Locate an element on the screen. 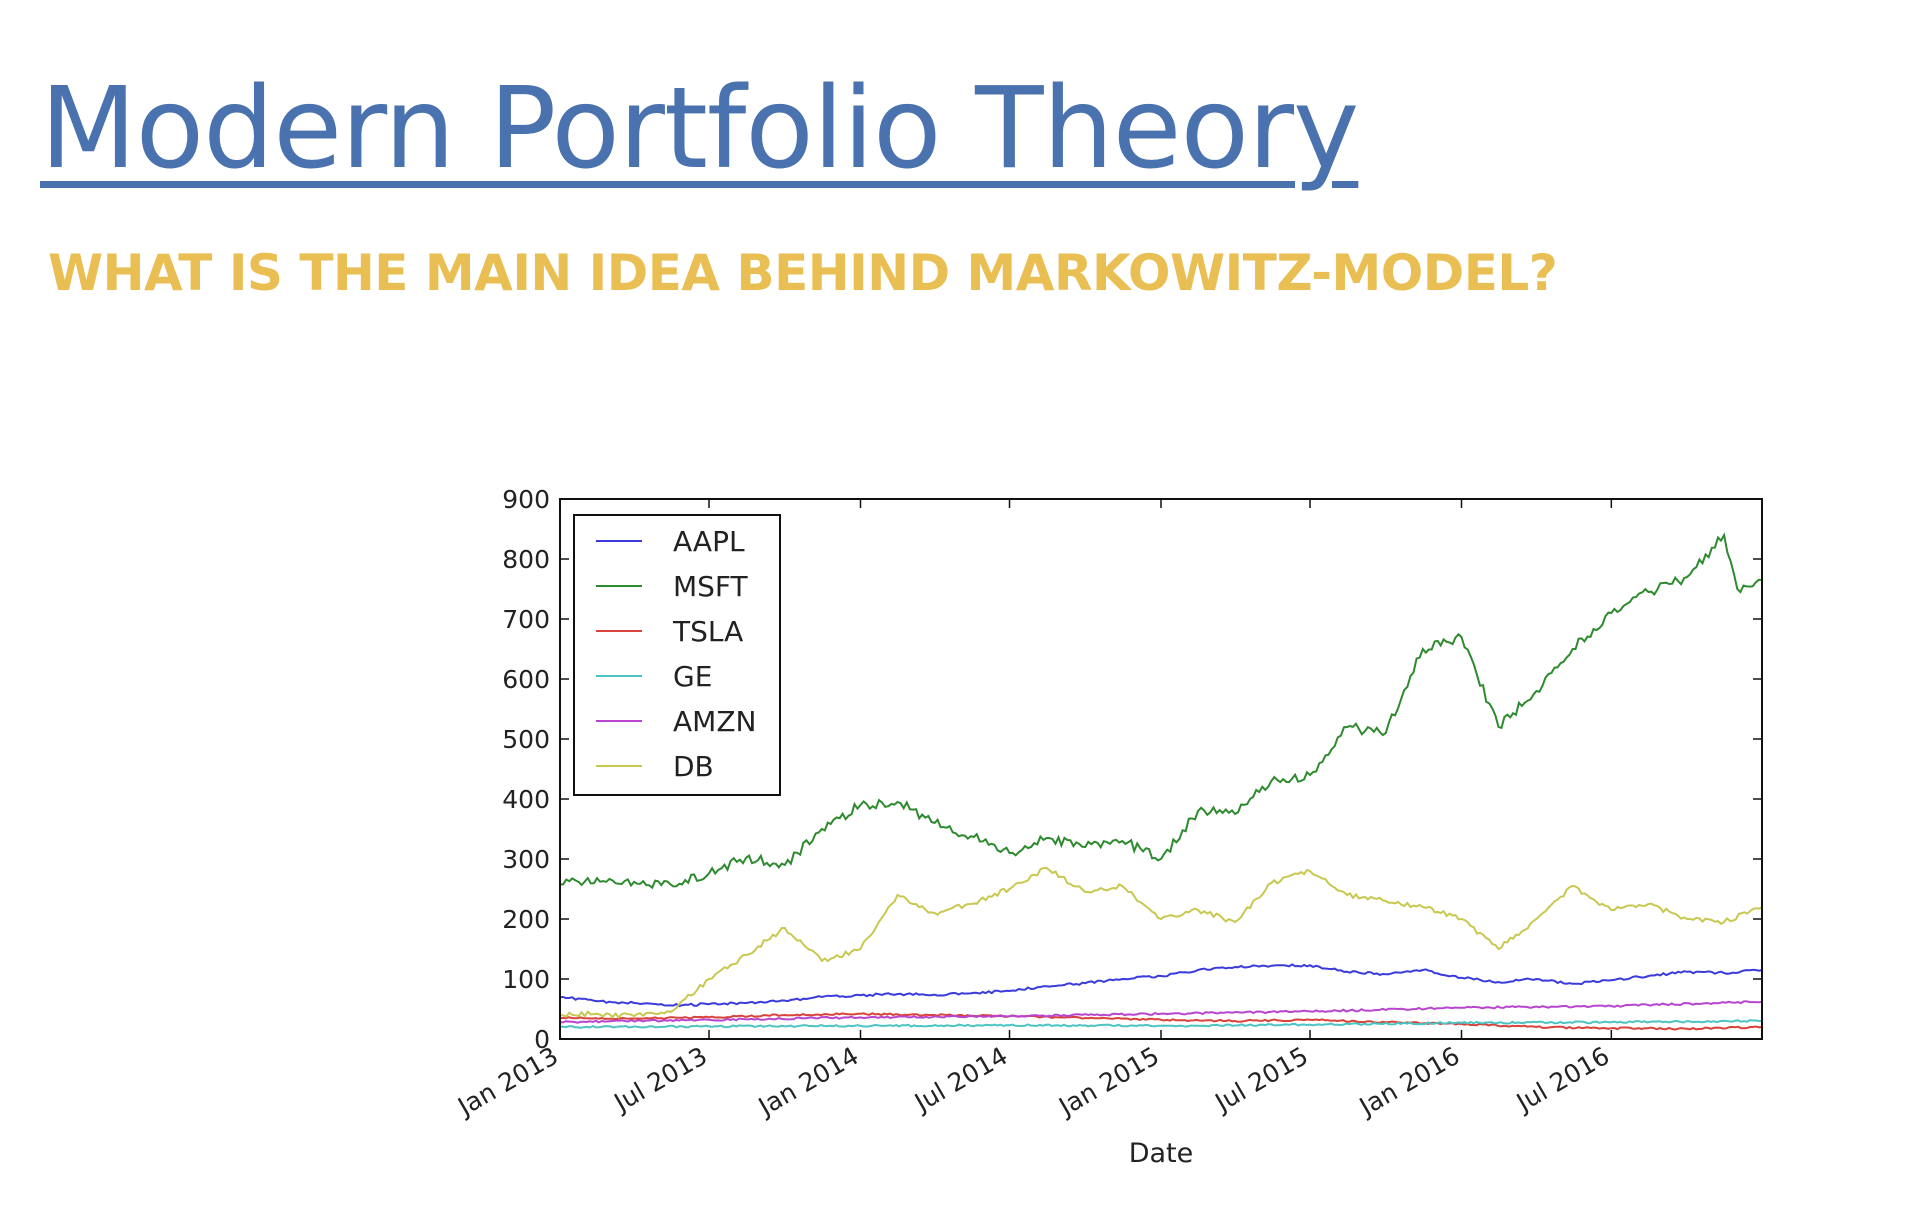  series-line-aapl is located at coordinates (1161, 985).